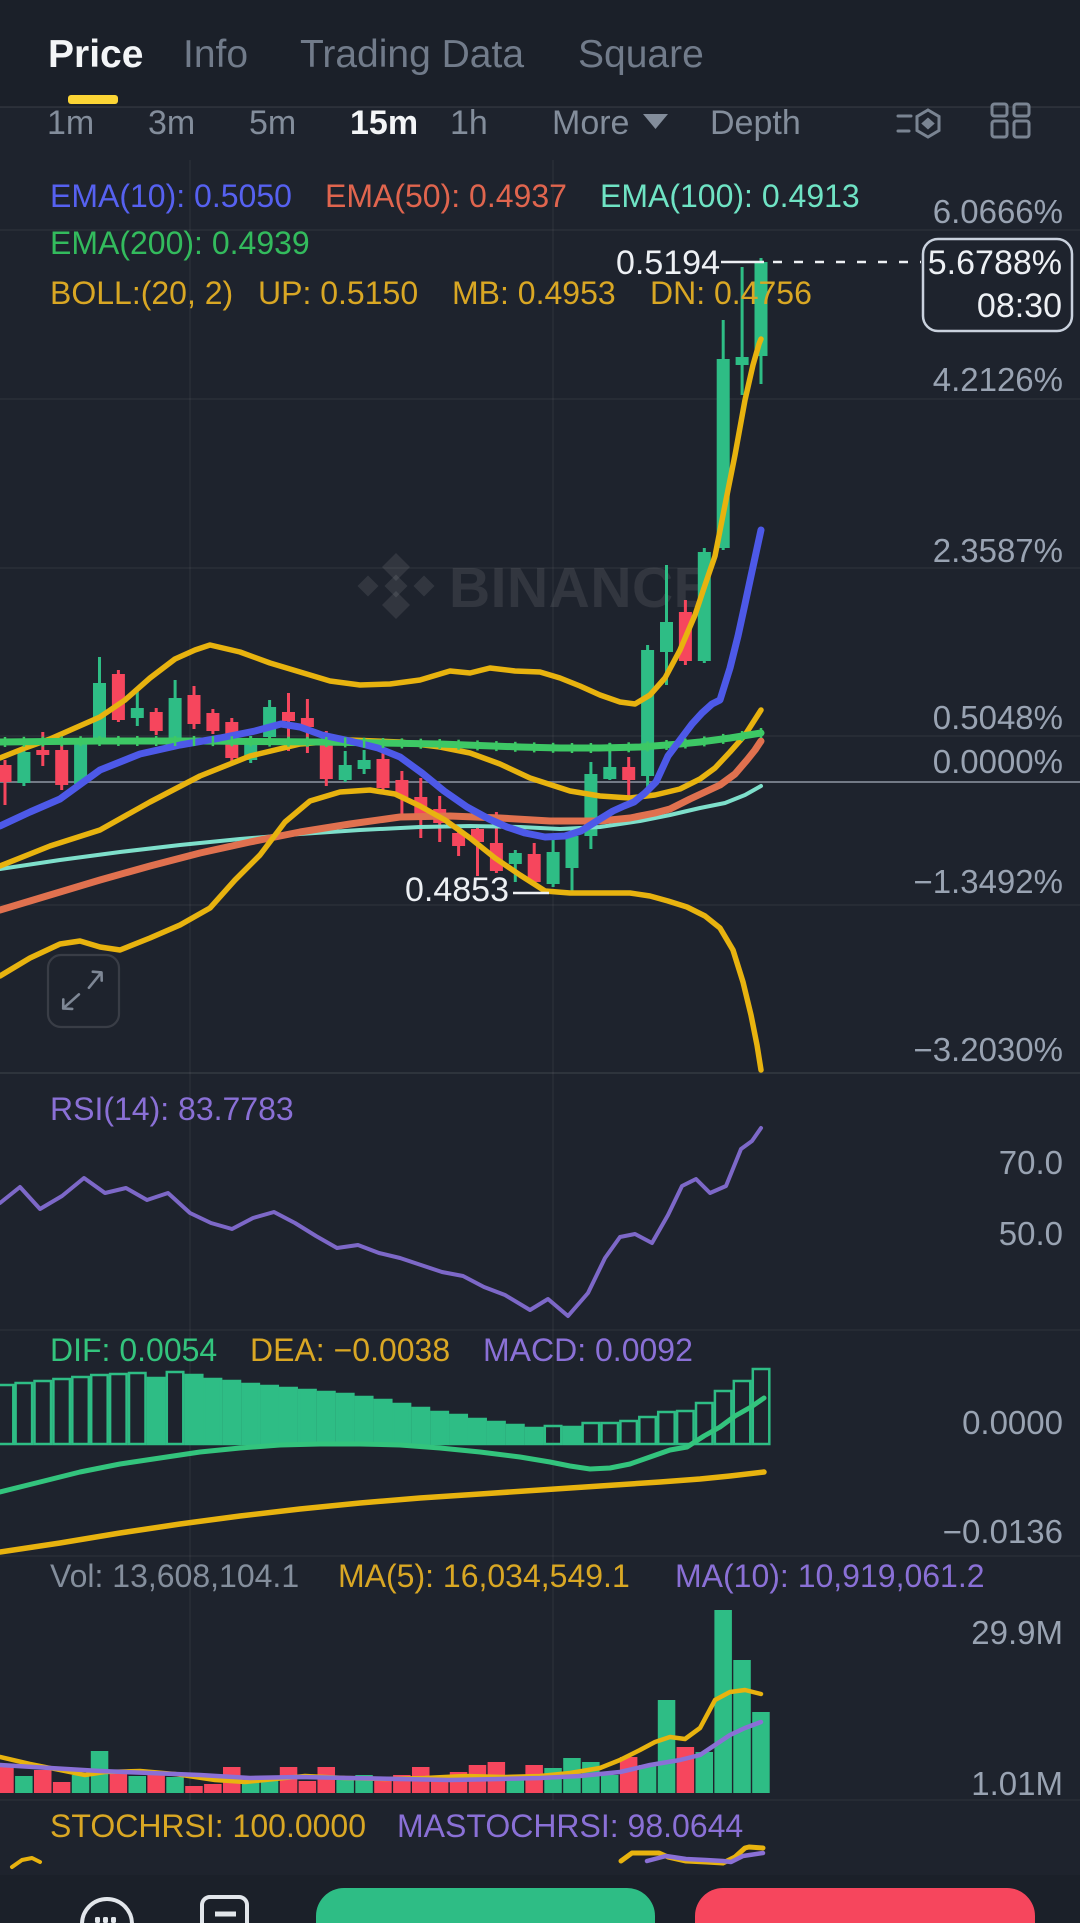  Describe the element at coordinates (1003, 1531) in the screenshot. I see `svg-text: −0.0136` at that location.